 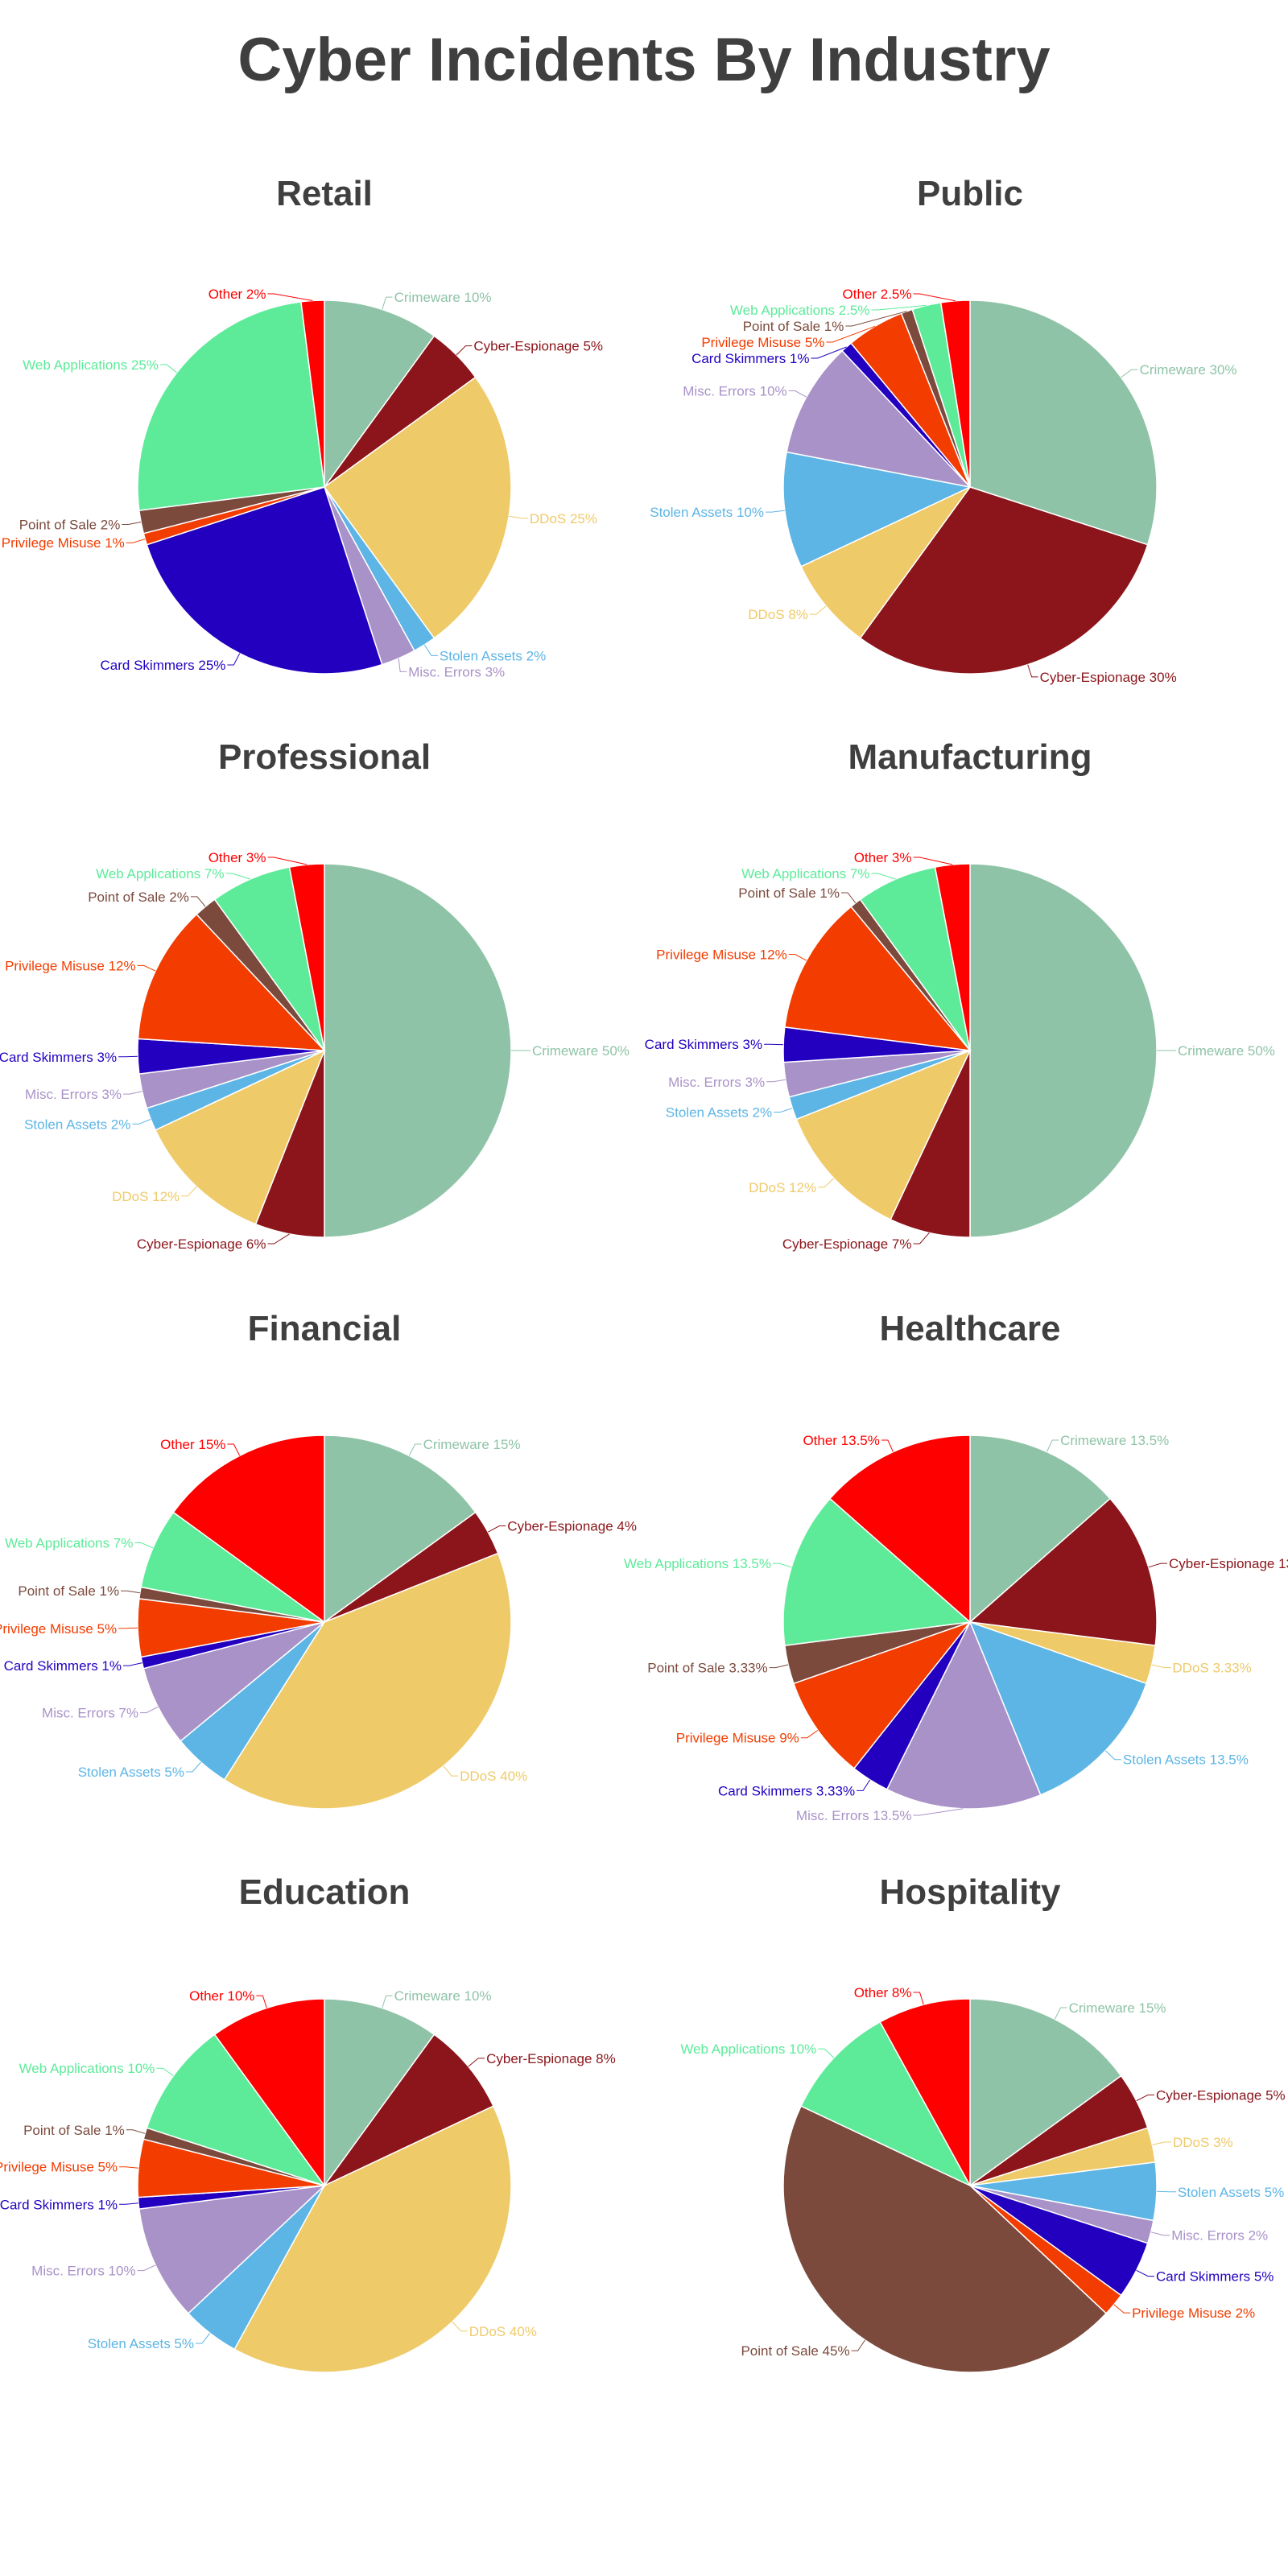 I want to click on slice-label-misc-errors: Misc. Errors 3%, so click(x=716, y=1082).